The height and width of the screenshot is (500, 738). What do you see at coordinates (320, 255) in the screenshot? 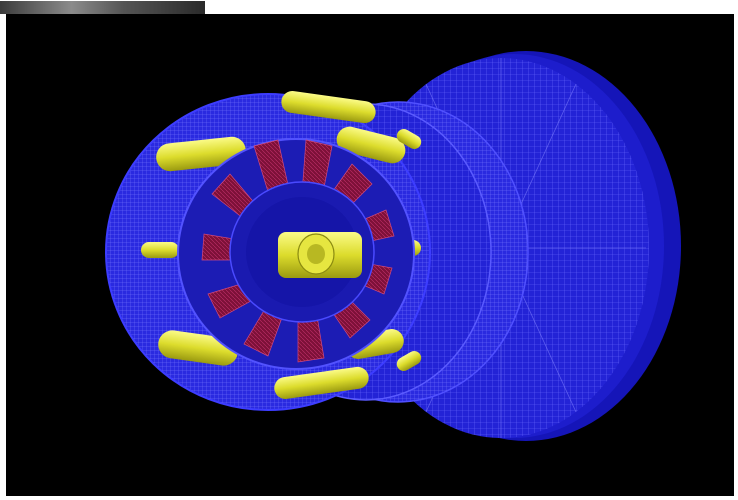
I see `central-shaft` at bounding box center [320, 255].